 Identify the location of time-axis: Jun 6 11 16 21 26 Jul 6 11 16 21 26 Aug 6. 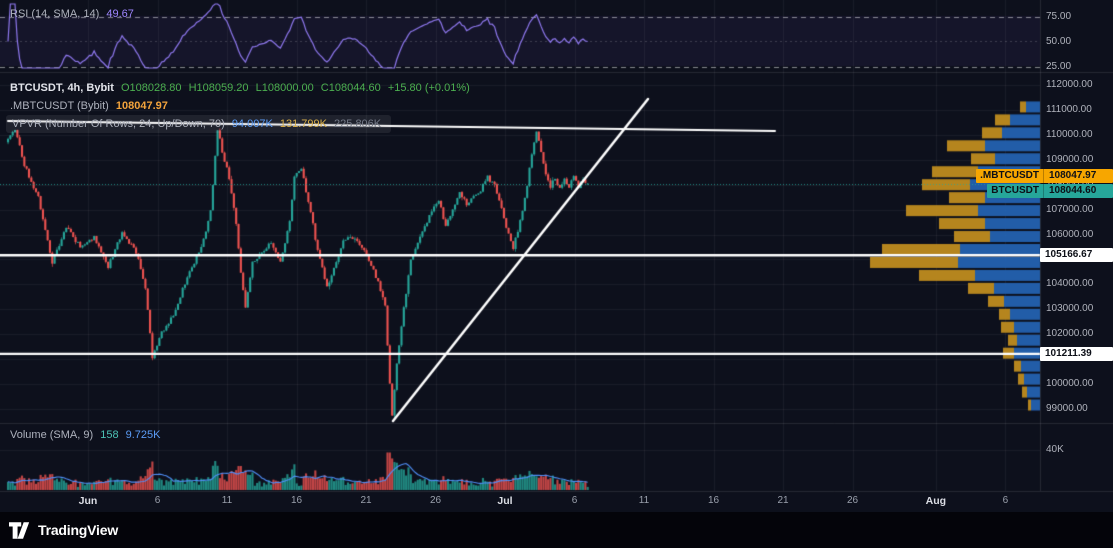
(520, 501).